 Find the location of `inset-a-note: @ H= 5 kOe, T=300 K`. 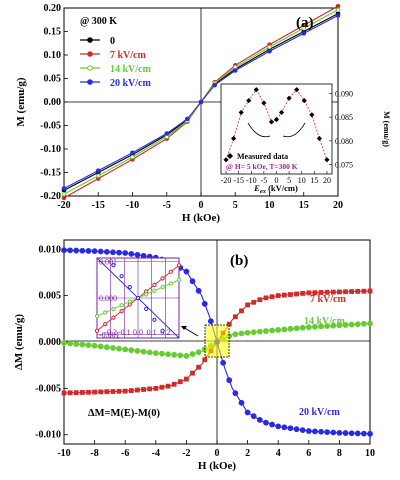

inset-a-note: @ H= 5 kOe, T=300 K is located at coordinates (262, 166).